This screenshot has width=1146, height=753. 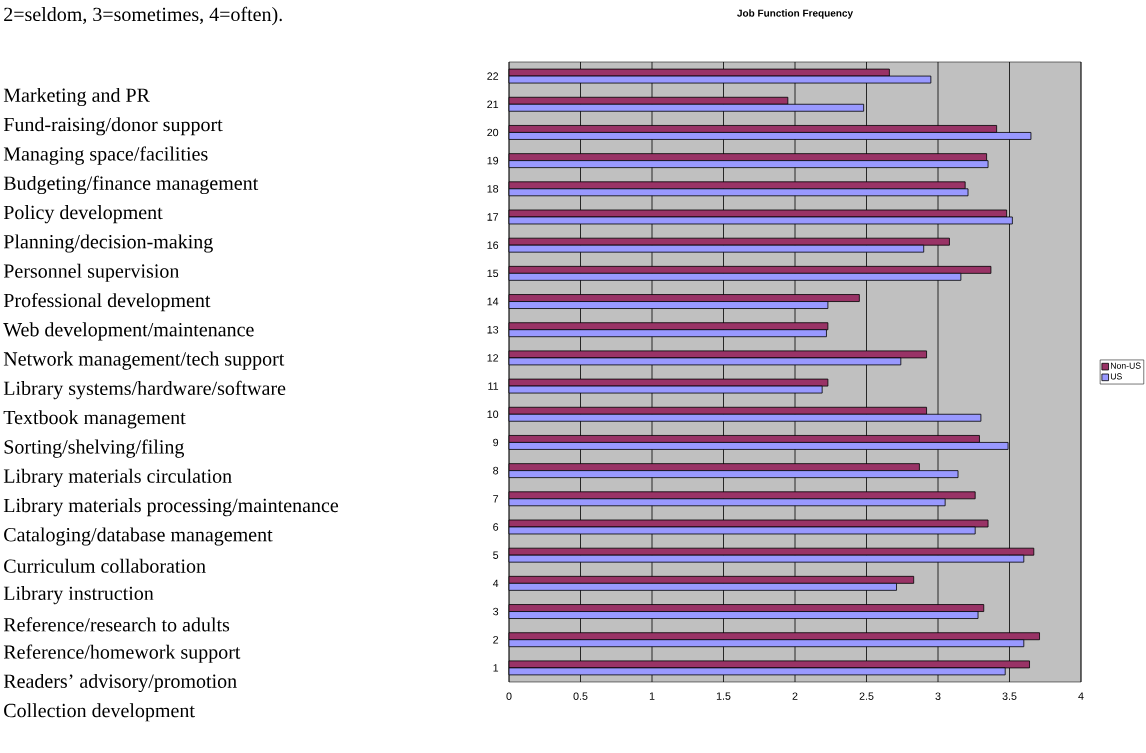 What do you see at coordinates (496, 555) in the screenshot?
I see `y-tick-label: 5` at bounding box center [496, 555].